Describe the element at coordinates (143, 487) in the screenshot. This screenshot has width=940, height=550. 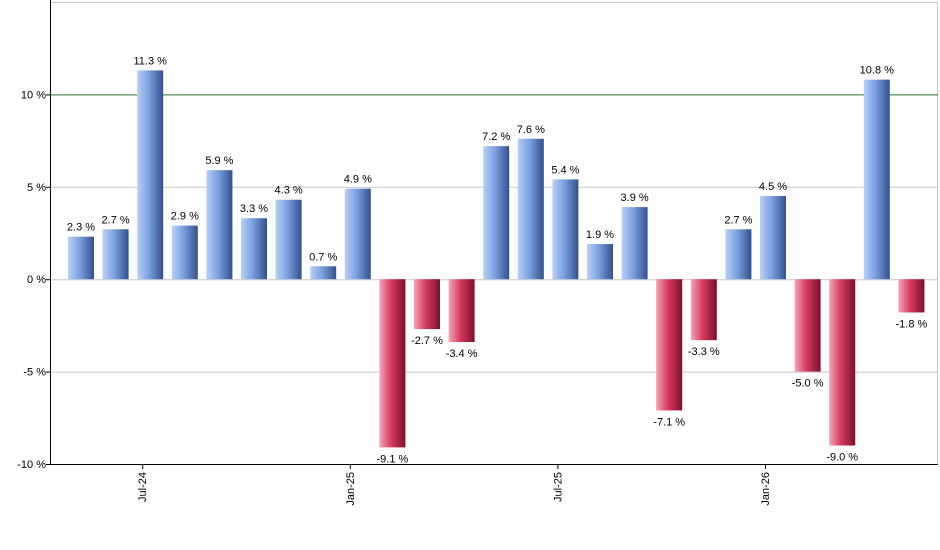
I see `x-tick-label: Jul-24` at that location.